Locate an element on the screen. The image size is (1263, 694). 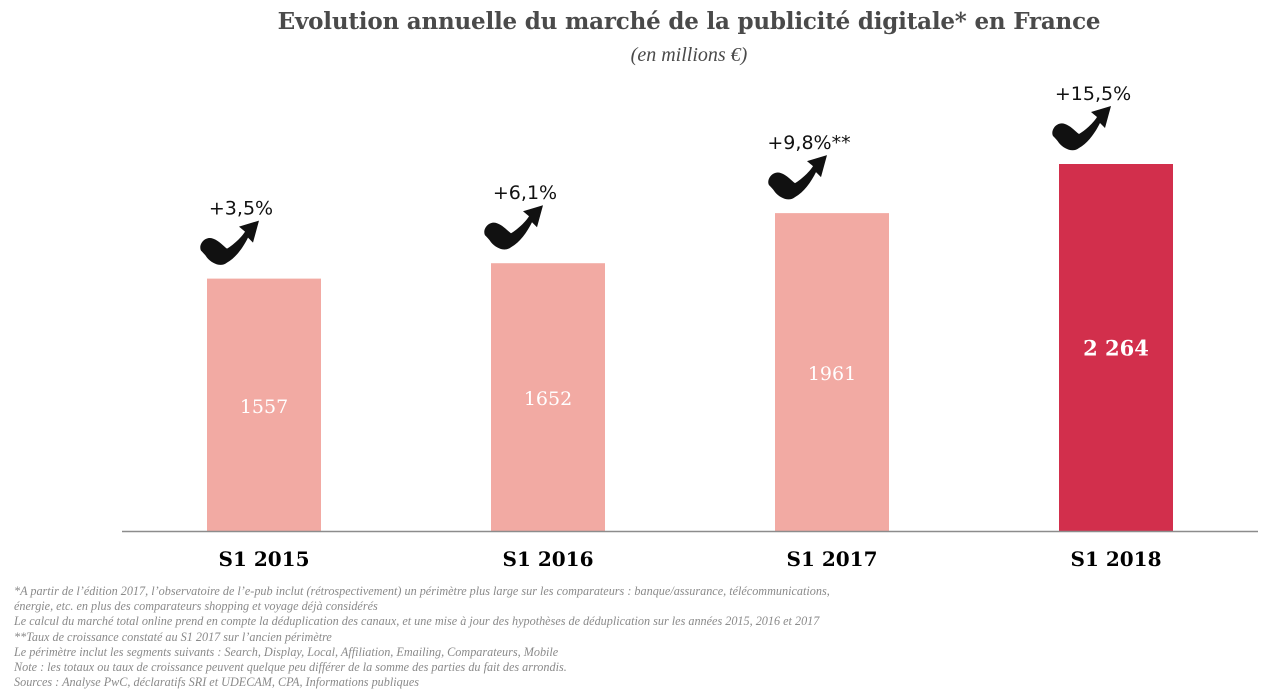
bar-value-label: 1961 is located at coordinates (832, 374).